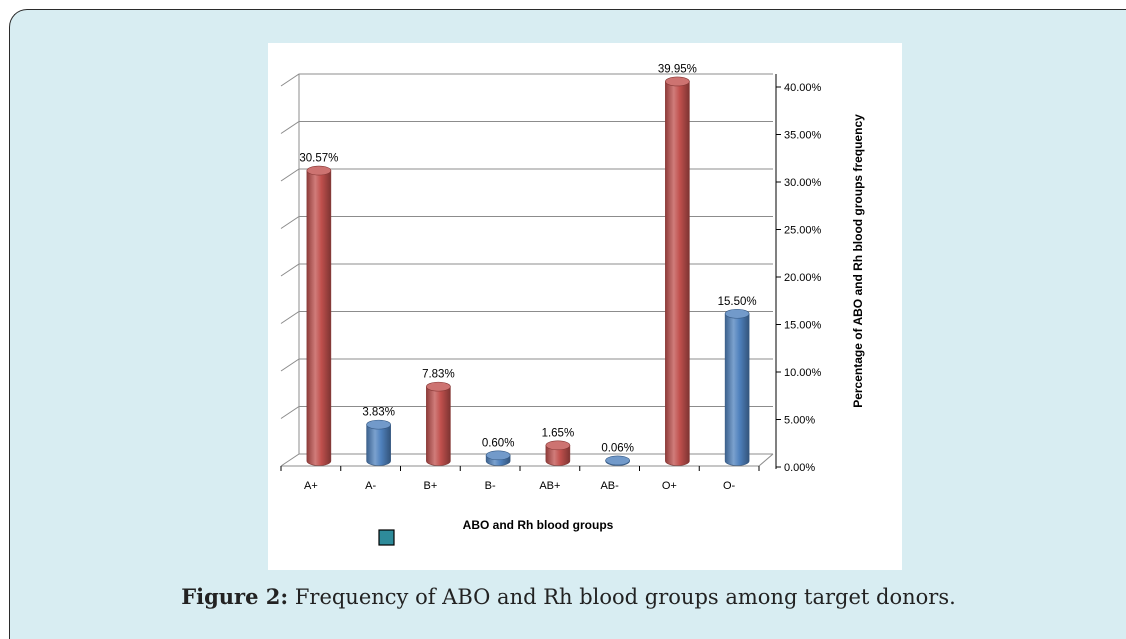 This screenshot has width=1126, height=639. I want to click on bar-O-, so click(737, 389).